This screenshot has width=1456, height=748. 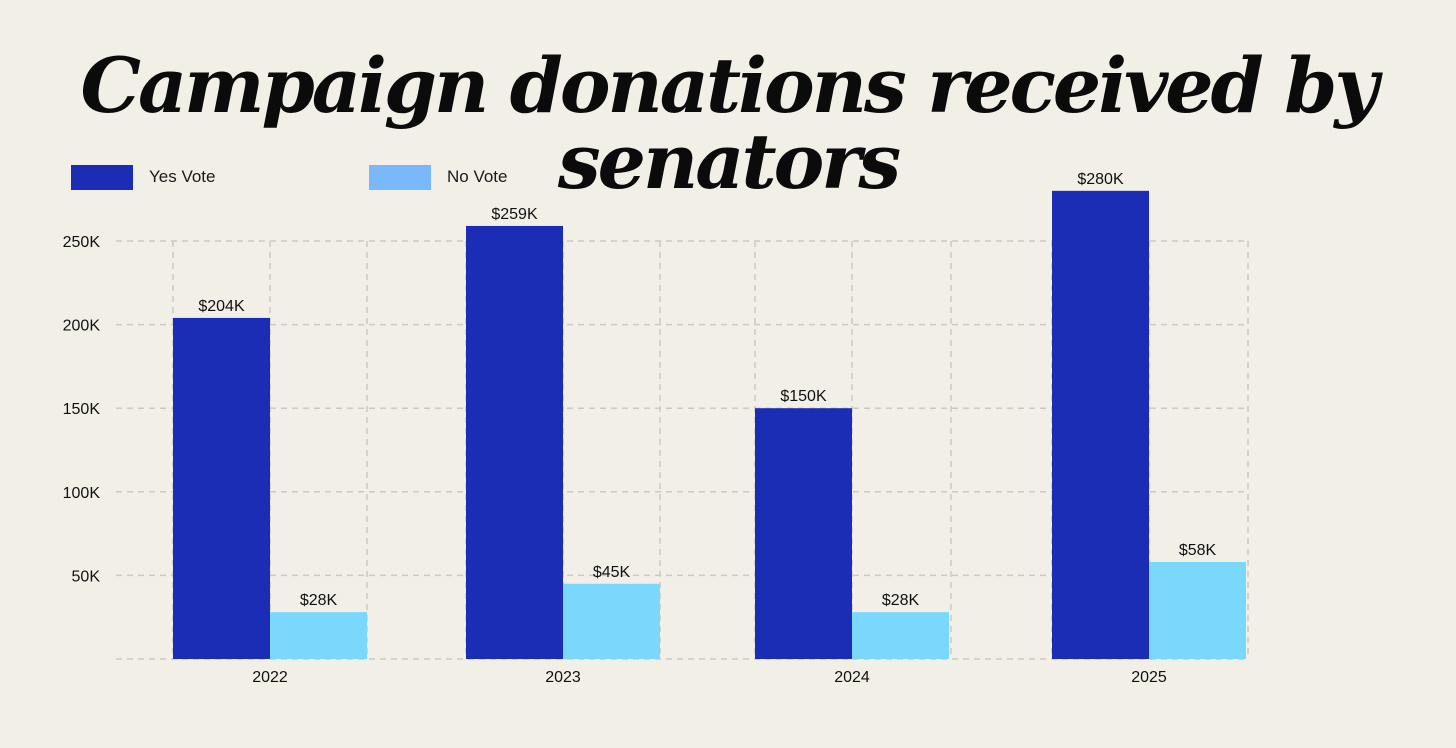 I want to click on data-label-no-2023: $45K, so click(x=612, y=572).